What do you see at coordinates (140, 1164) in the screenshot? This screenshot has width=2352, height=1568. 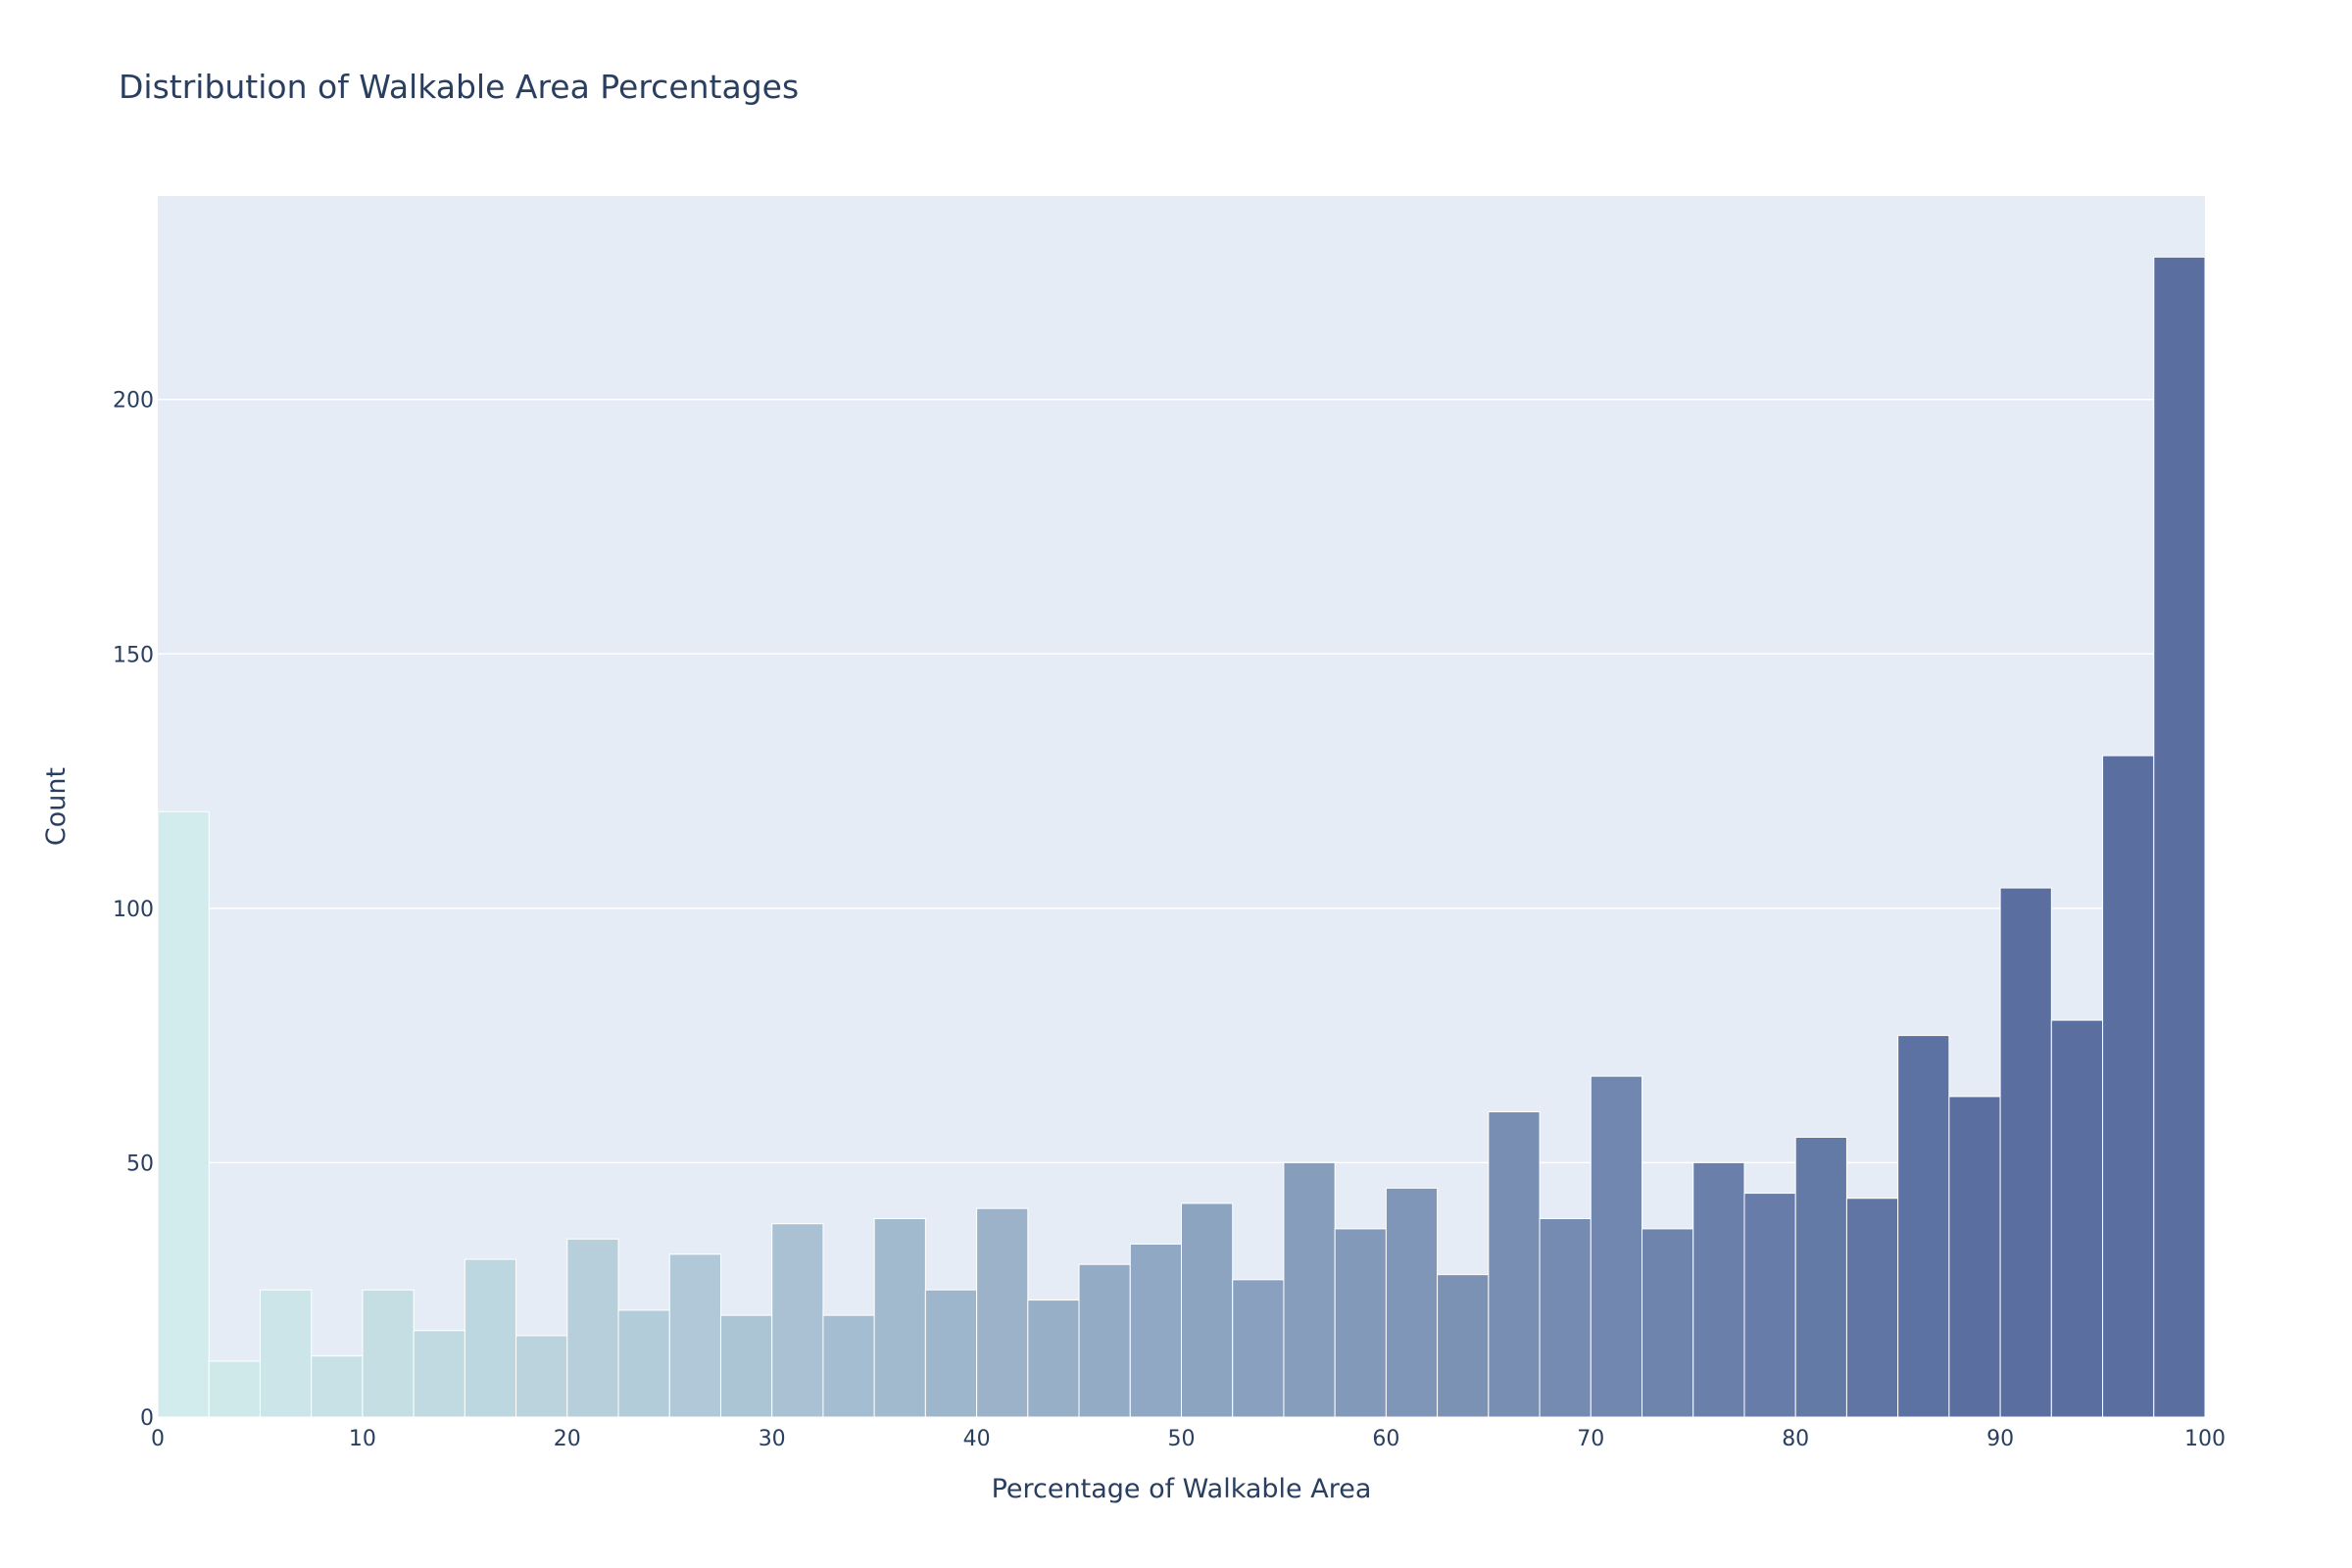 I see `y-tick-label: 50` at bounding box center [140, 1164].